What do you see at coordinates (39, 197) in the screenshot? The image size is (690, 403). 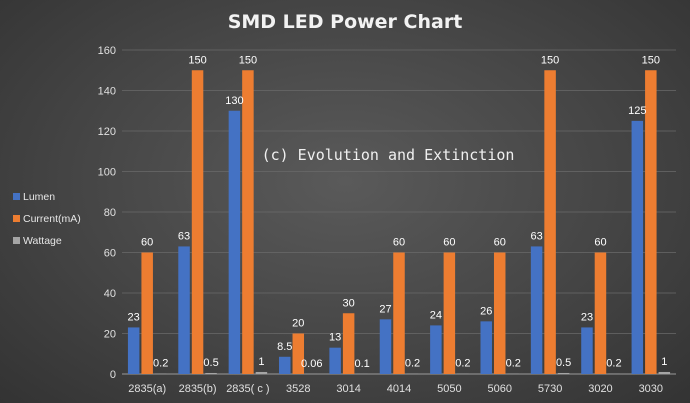 I see `legend-label: Lumen` at bounding box center [39, 197].